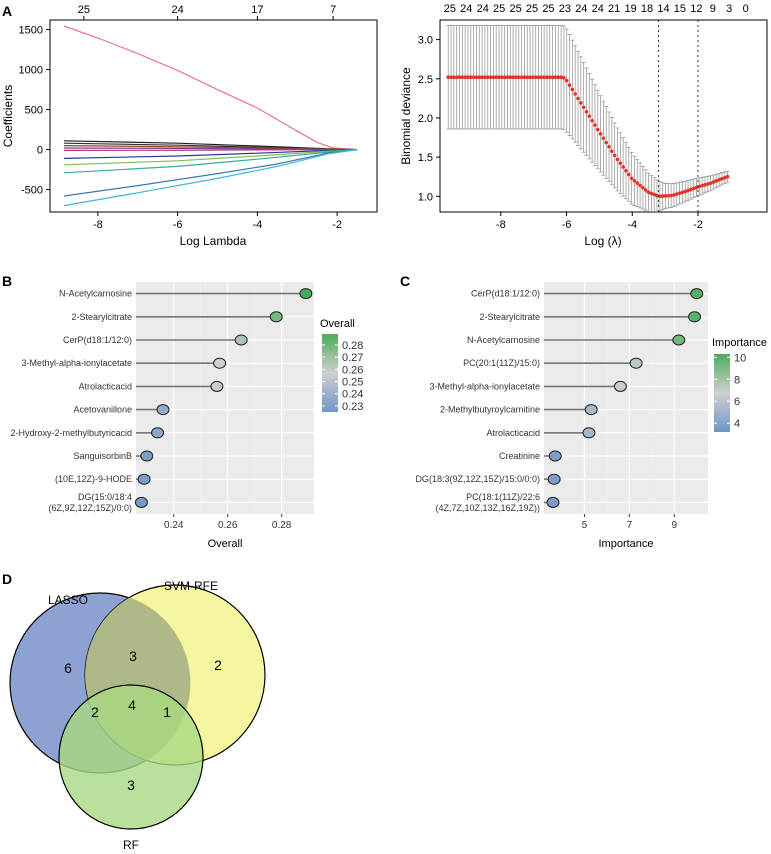 The image size is (771, 854). I want to click on panel-label-b: B, so click(7, 281).